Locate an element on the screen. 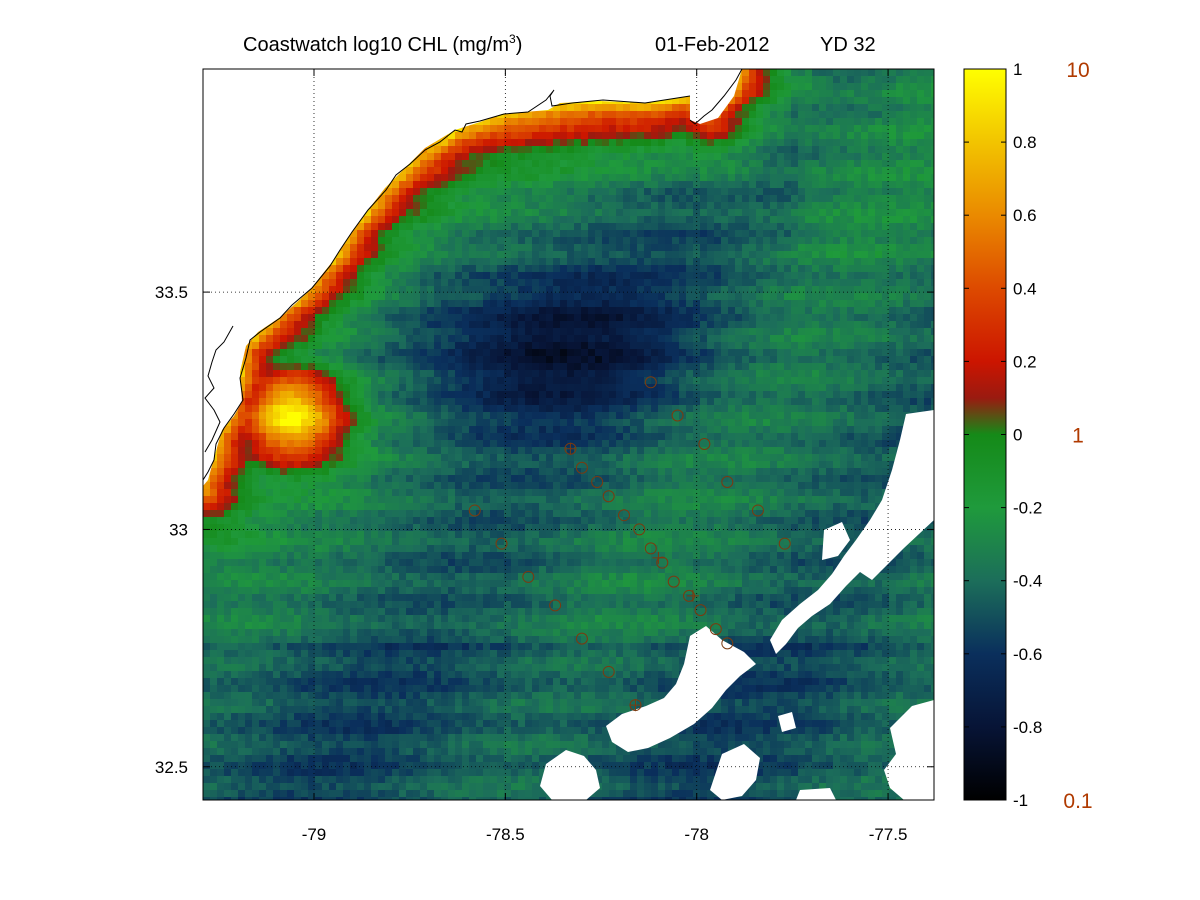  chart-yearday: YD 32 is located at coordinates (848, 45).